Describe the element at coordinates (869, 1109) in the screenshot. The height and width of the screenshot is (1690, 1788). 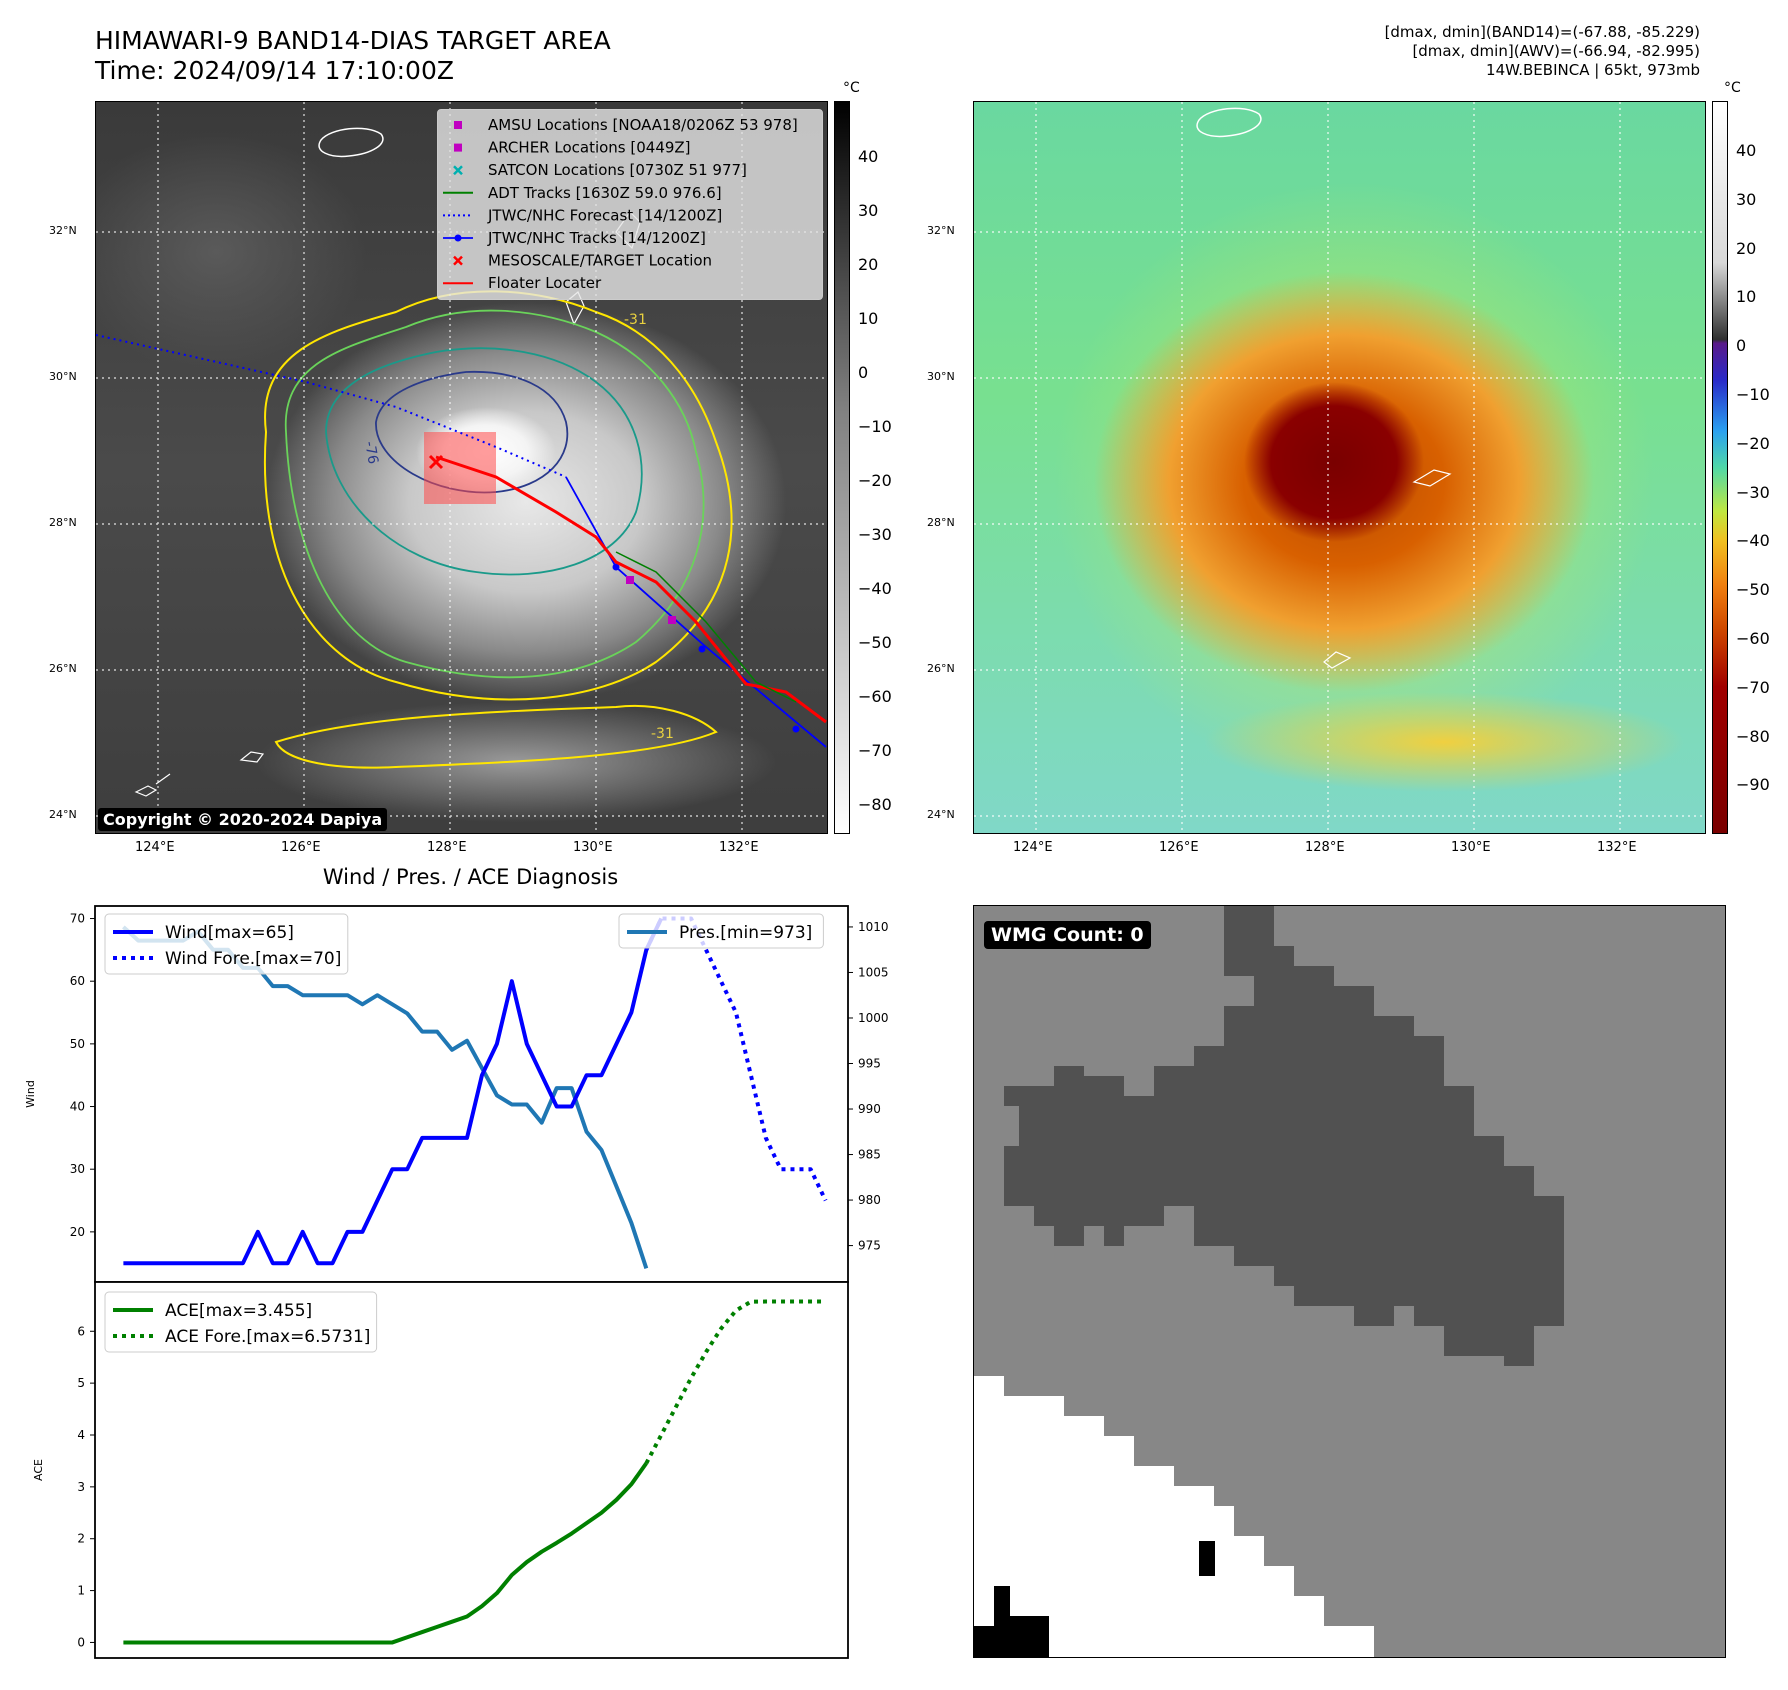
I see `pressure-tick-label: 990` at that location.